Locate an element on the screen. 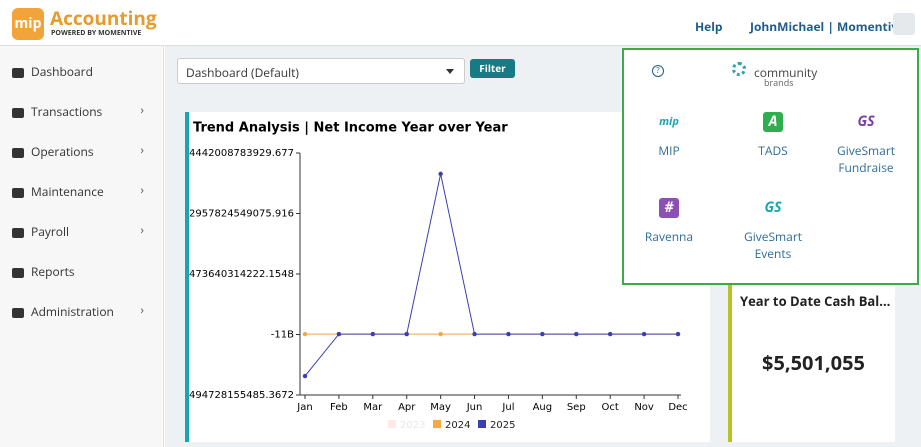 This screenshot has height=447, width=921. app-tile: mip MIP is located at coordinates (669, 135).